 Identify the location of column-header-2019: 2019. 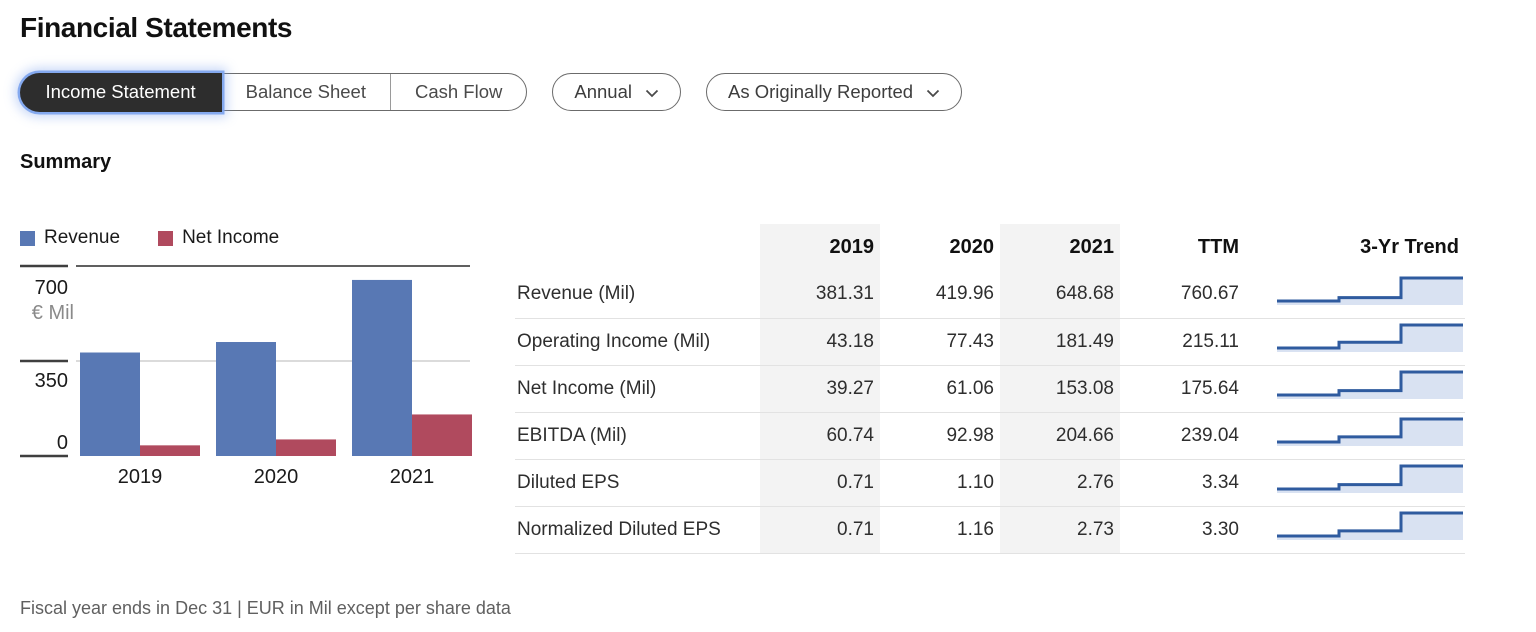
(820, 247).